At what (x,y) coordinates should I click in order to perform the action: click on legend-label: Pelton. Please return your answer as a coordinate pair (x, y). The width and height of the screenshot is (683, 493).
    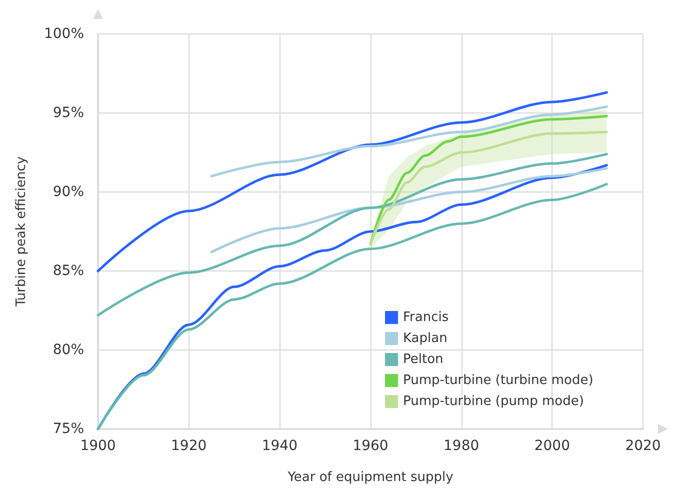
    Looking at the image, I should click on (423, 359).